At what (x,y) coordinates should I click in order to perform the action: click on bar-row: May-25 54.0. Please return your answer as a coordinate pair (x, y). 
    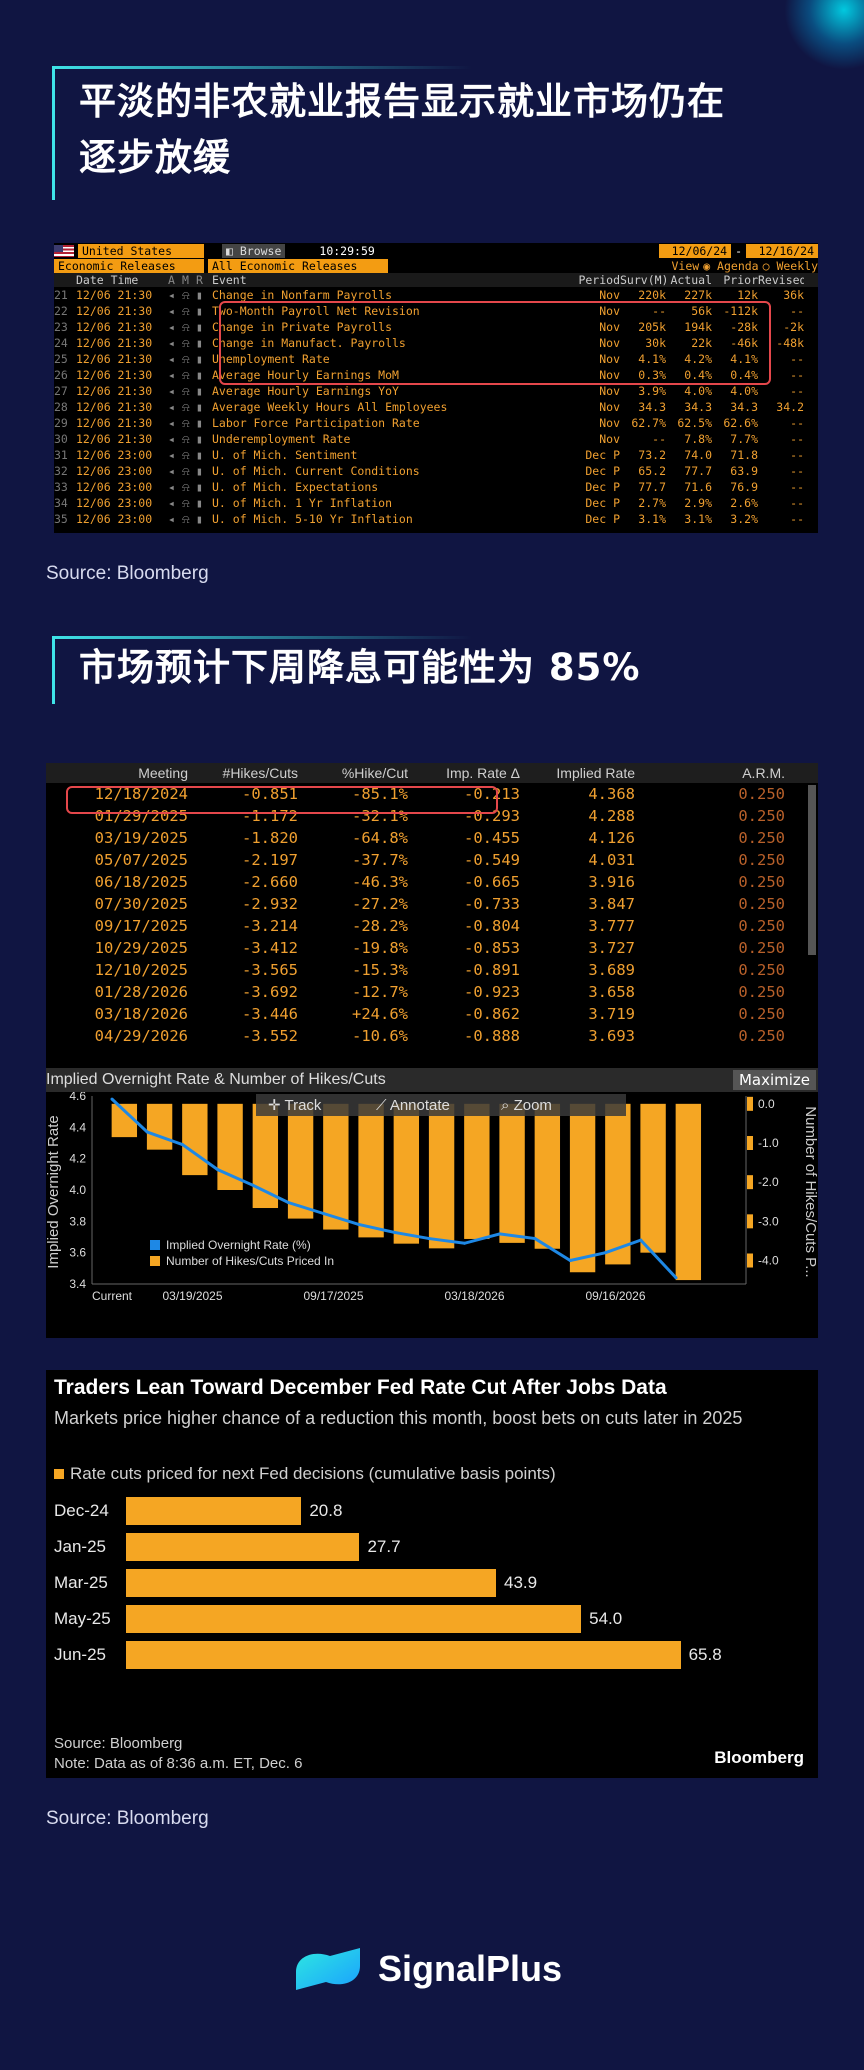
    Looking at the image, I should click on (338, 1619).